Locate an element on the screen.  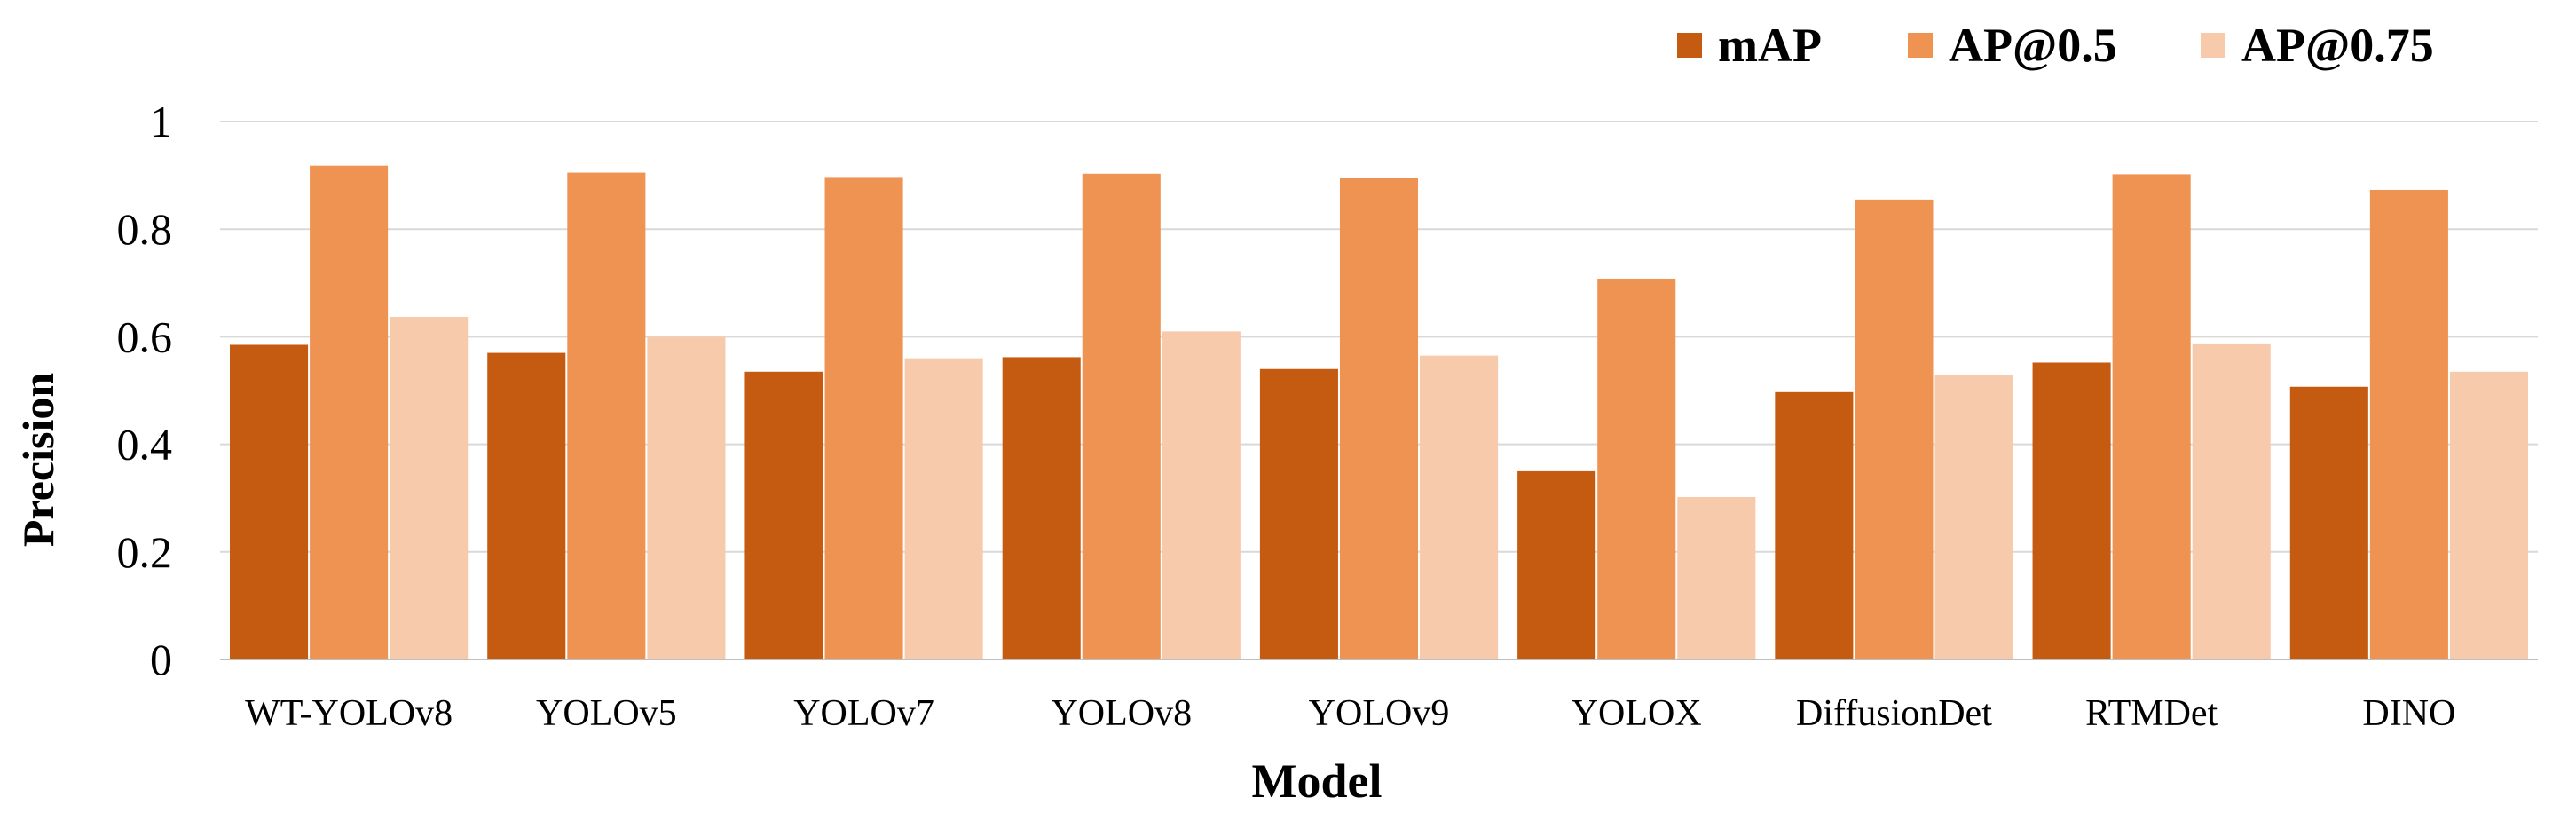
bar-map-yolov9 is located at coordinates (1298, 513).